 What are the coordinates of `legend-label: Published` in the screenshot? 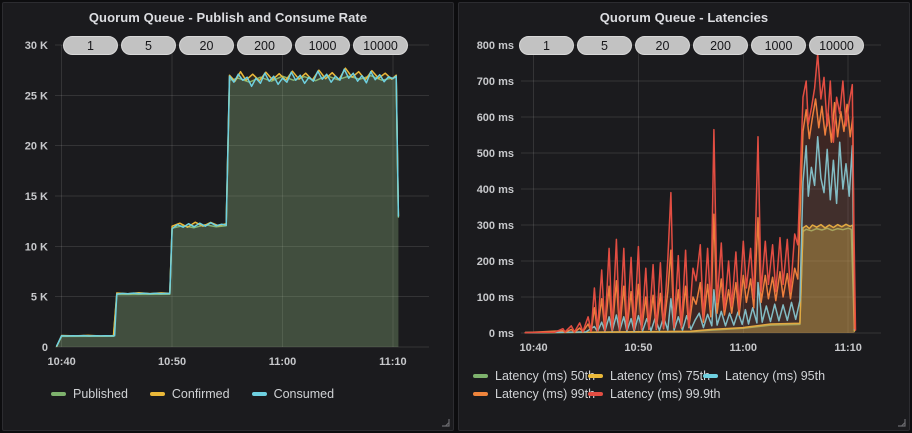 It's located at (100, 394).